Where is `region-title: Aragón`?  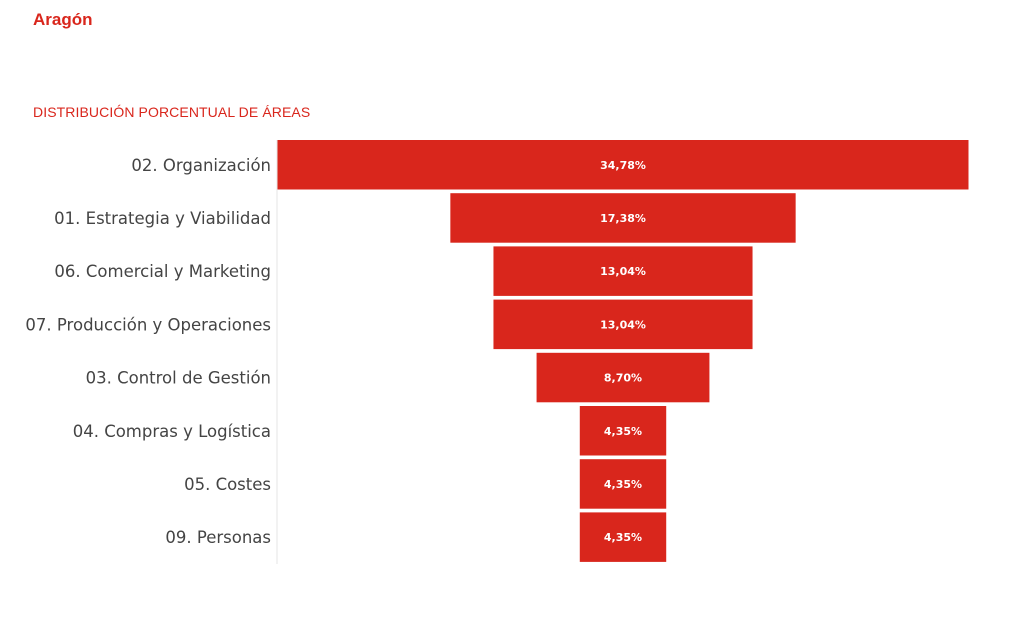 region-title: Aragón is located at coordinates (63, 19).